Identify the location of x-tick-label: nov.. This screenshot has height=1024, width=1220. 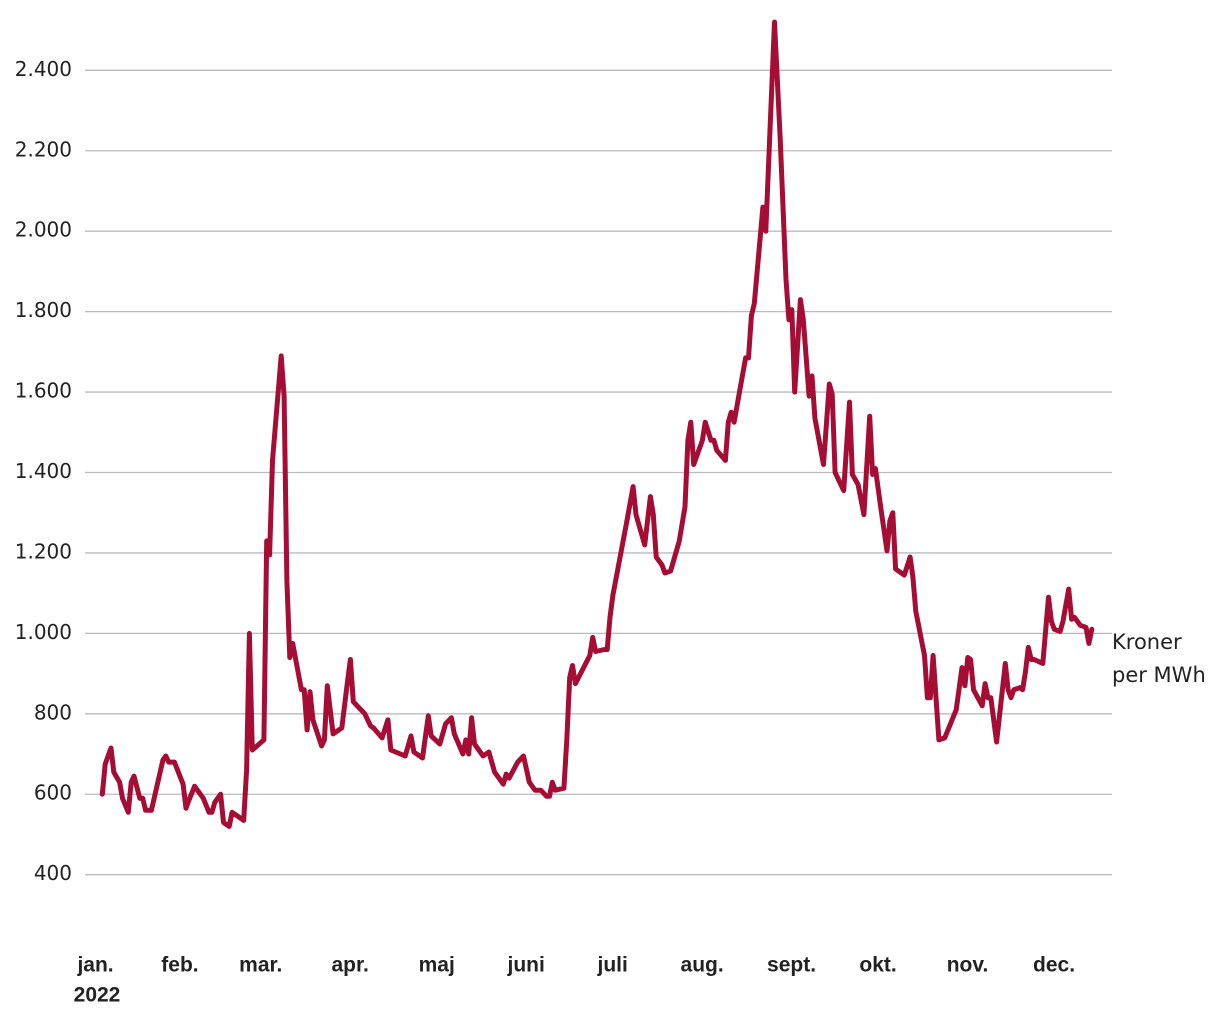
(968, 965).